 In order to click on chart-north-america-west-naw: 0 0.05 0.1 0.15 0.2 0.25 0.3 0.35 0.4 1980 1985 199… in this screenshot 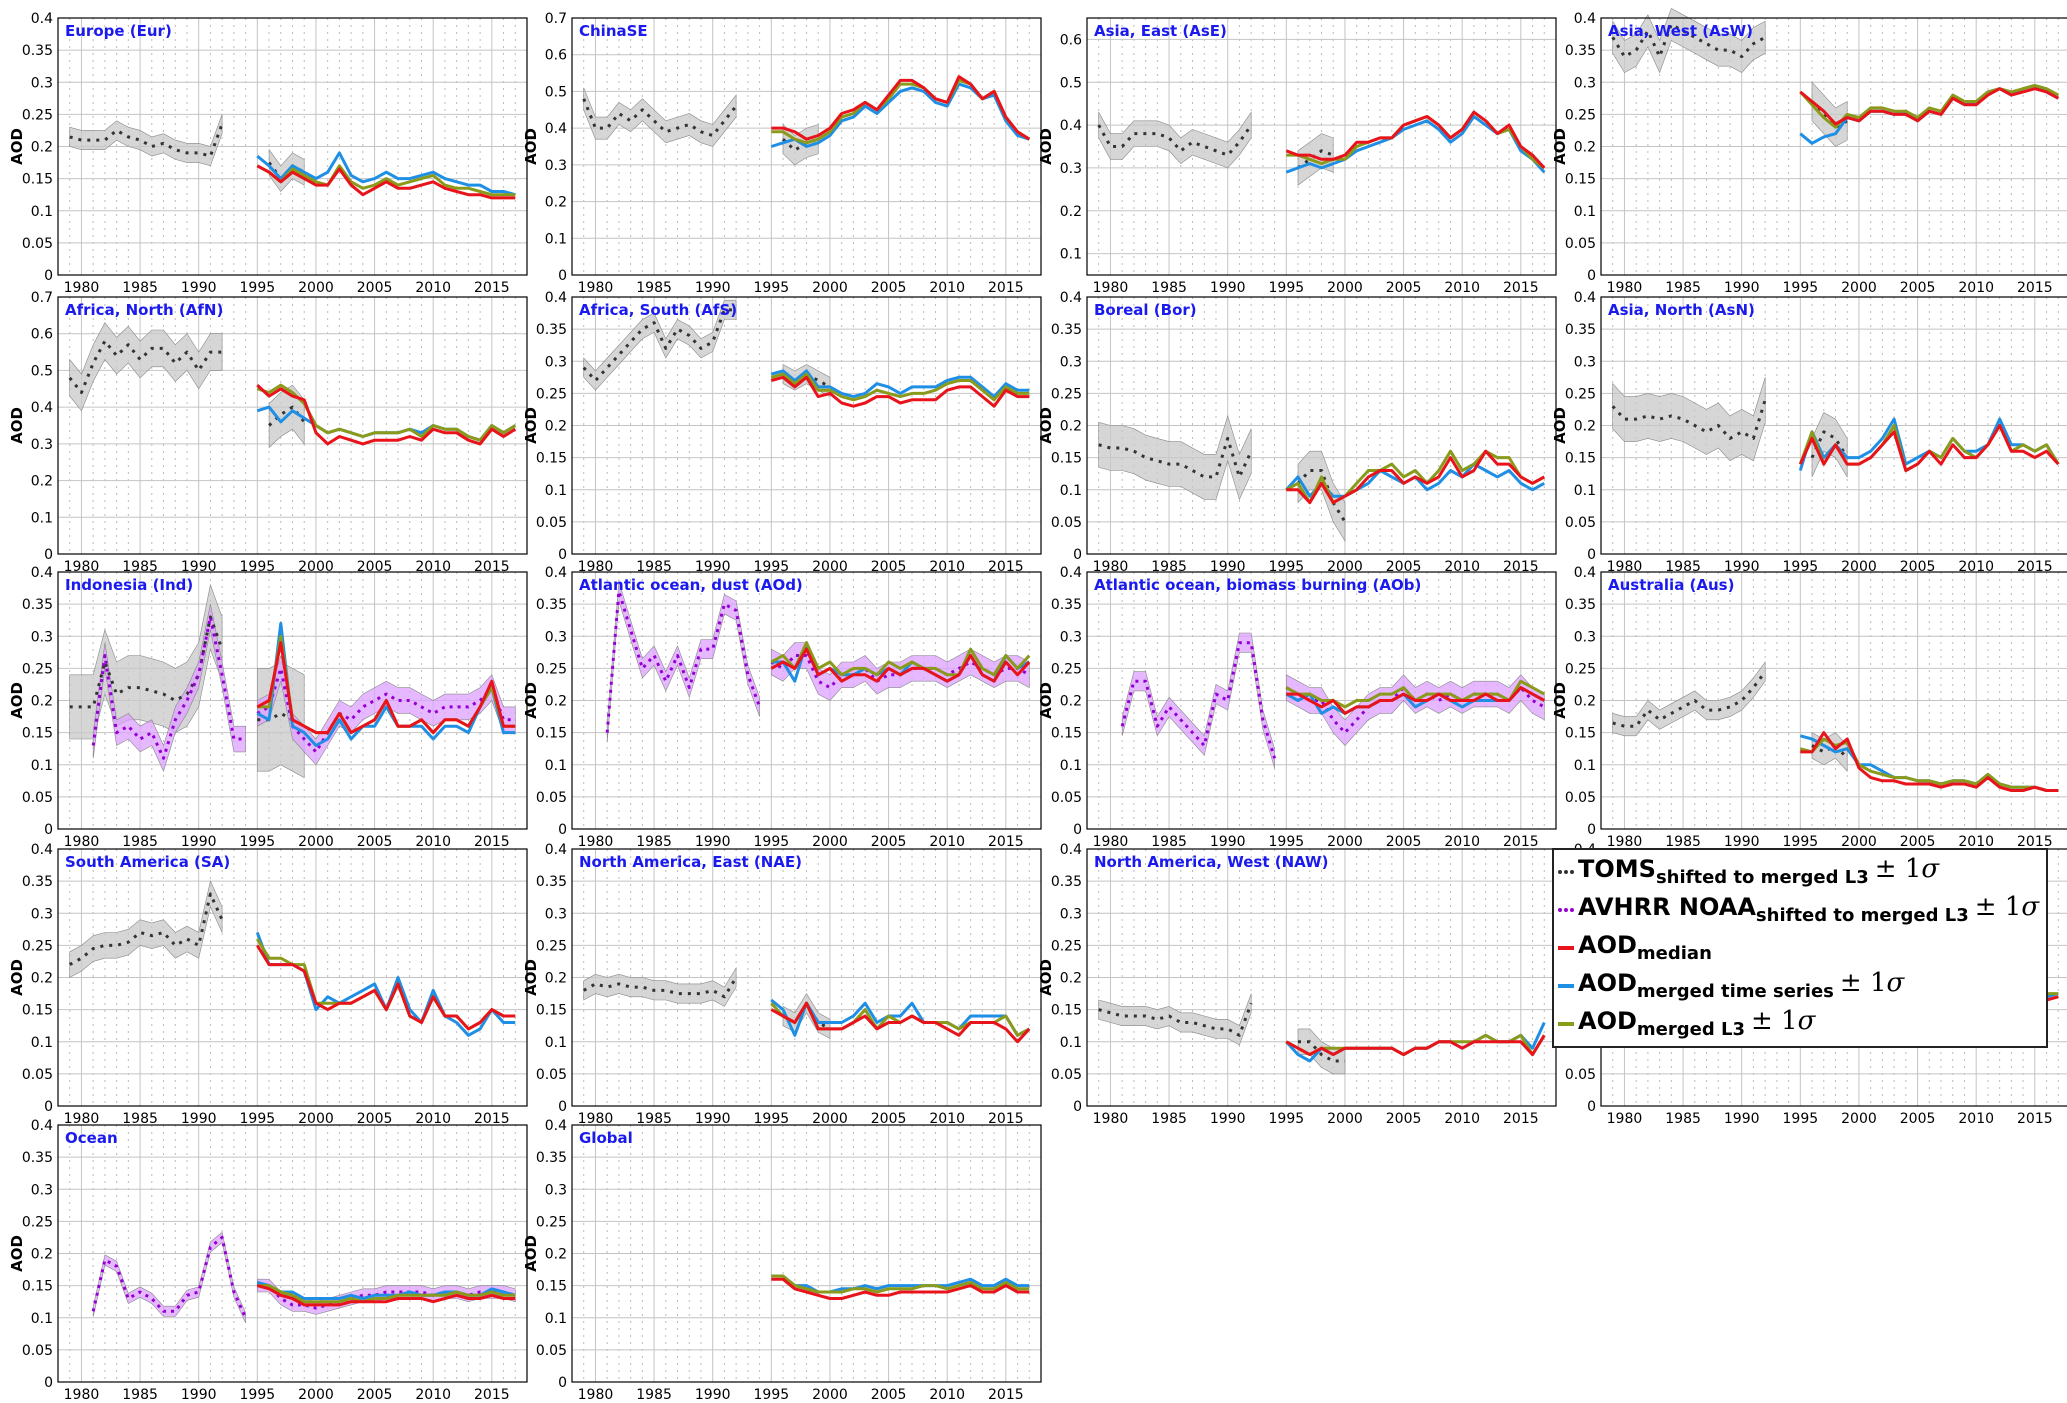, I will do `click(1297, 984)`.